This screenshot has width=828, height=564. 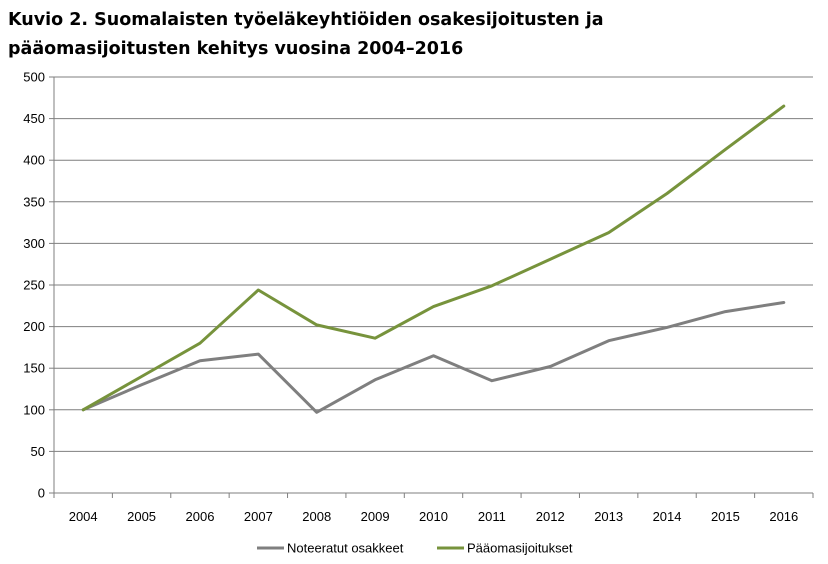 What do you see at coordinates (34, 243) in the screenshot?
I see `y-tick-label: 300` at bounding box center [34, 243].